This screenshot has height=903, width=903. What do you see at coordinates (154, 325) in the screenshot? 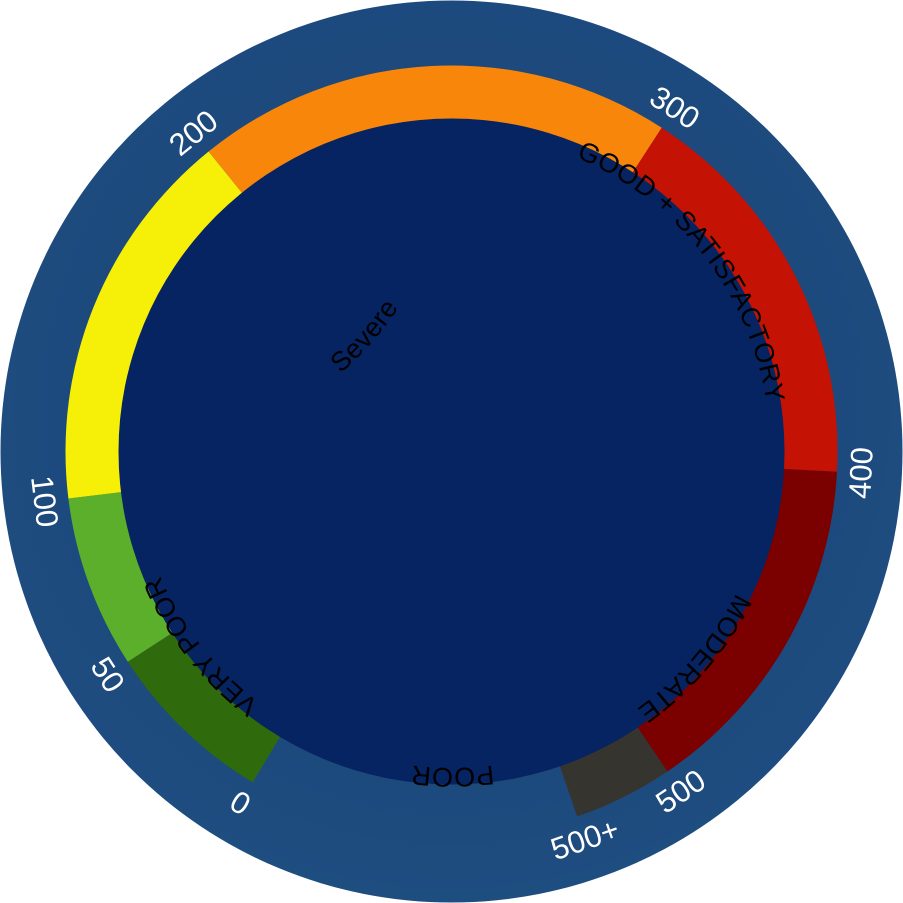
I see `band-moderate` at bounding box center [154, 325].